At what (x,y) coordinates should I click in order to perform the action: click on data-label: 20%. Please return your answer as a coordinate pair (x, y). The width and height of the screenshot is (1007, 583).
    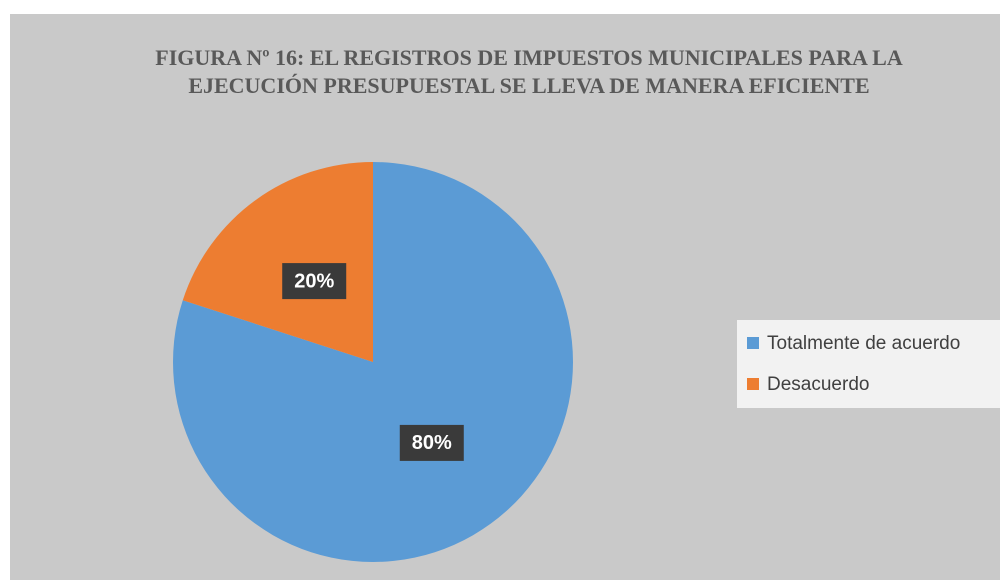
    Looking at the image, I should click on (314, 281).